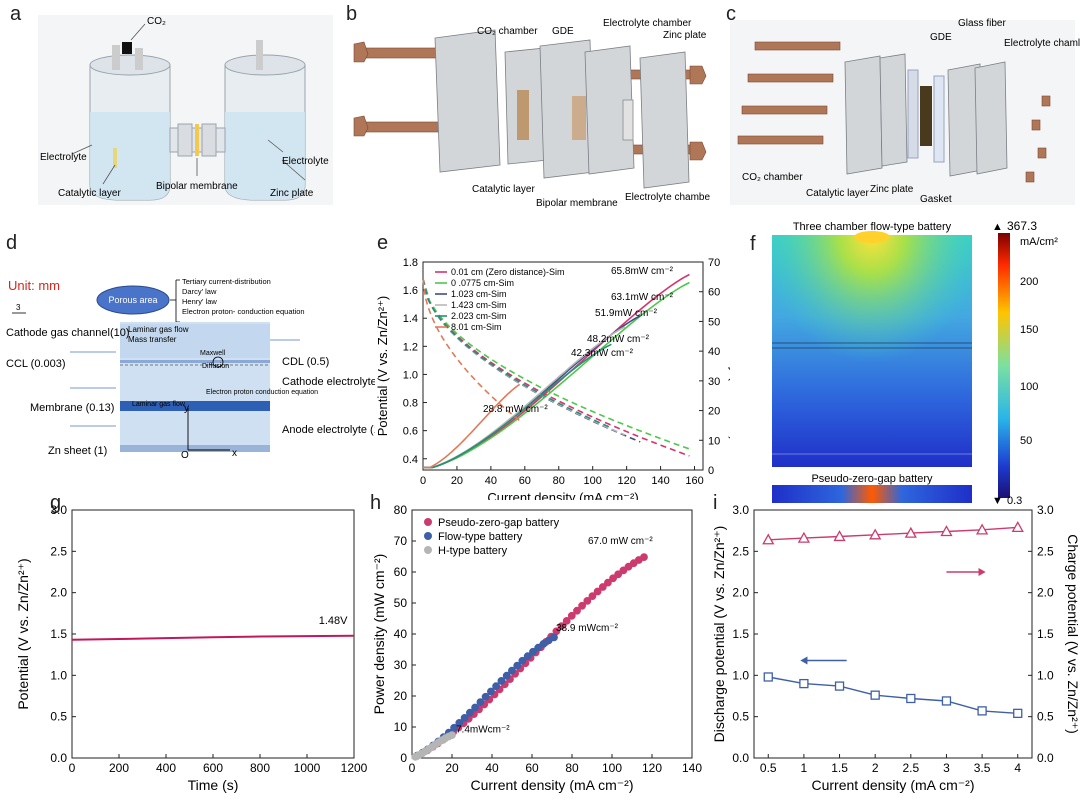  I want to click on cathode-gas-channel: Cathode gas channel(10), so click(68, 333).